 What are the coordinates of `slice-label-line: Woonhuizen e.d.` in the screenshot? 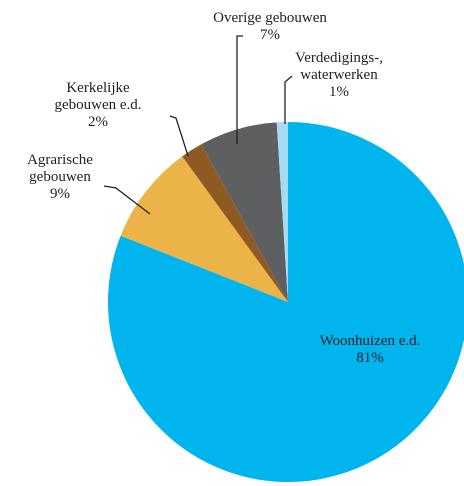 It's located at (370, 341).